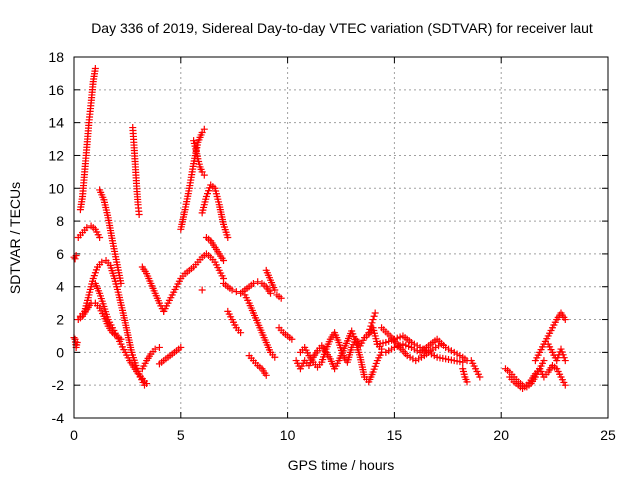 This screenshot has width=640, height=480. I want to click on y-tick-label: 12, so click(56, 155).